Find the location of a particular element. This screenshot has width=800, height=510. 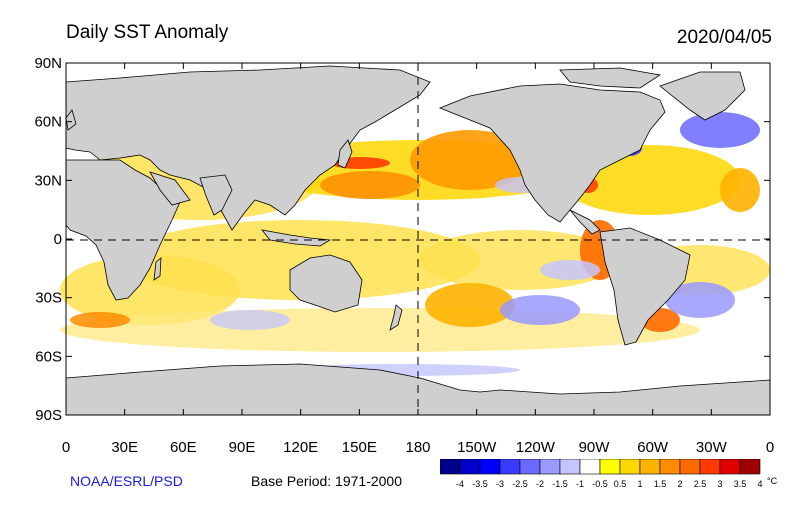

colorbar-label: 2.5 is located at coordinates (700, 484).